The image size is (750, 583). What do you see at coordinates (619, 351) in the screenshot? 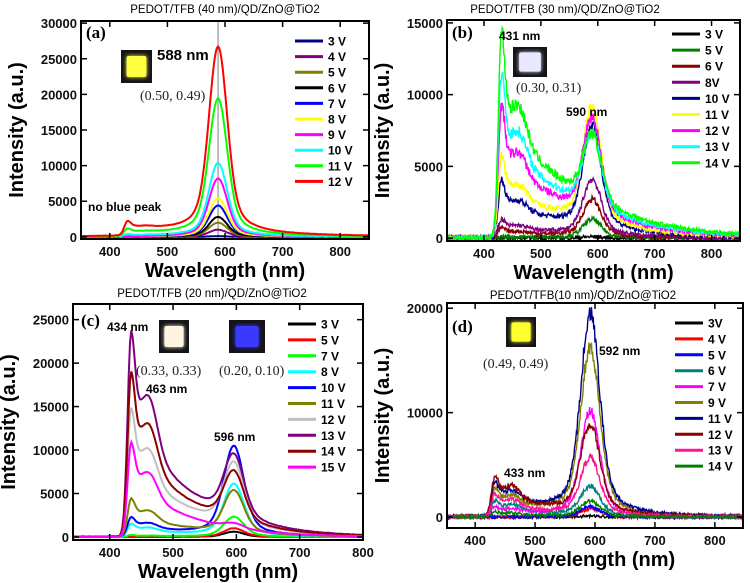
I see `peak-annotation: 592 nm` at bounding box center [619, 351].